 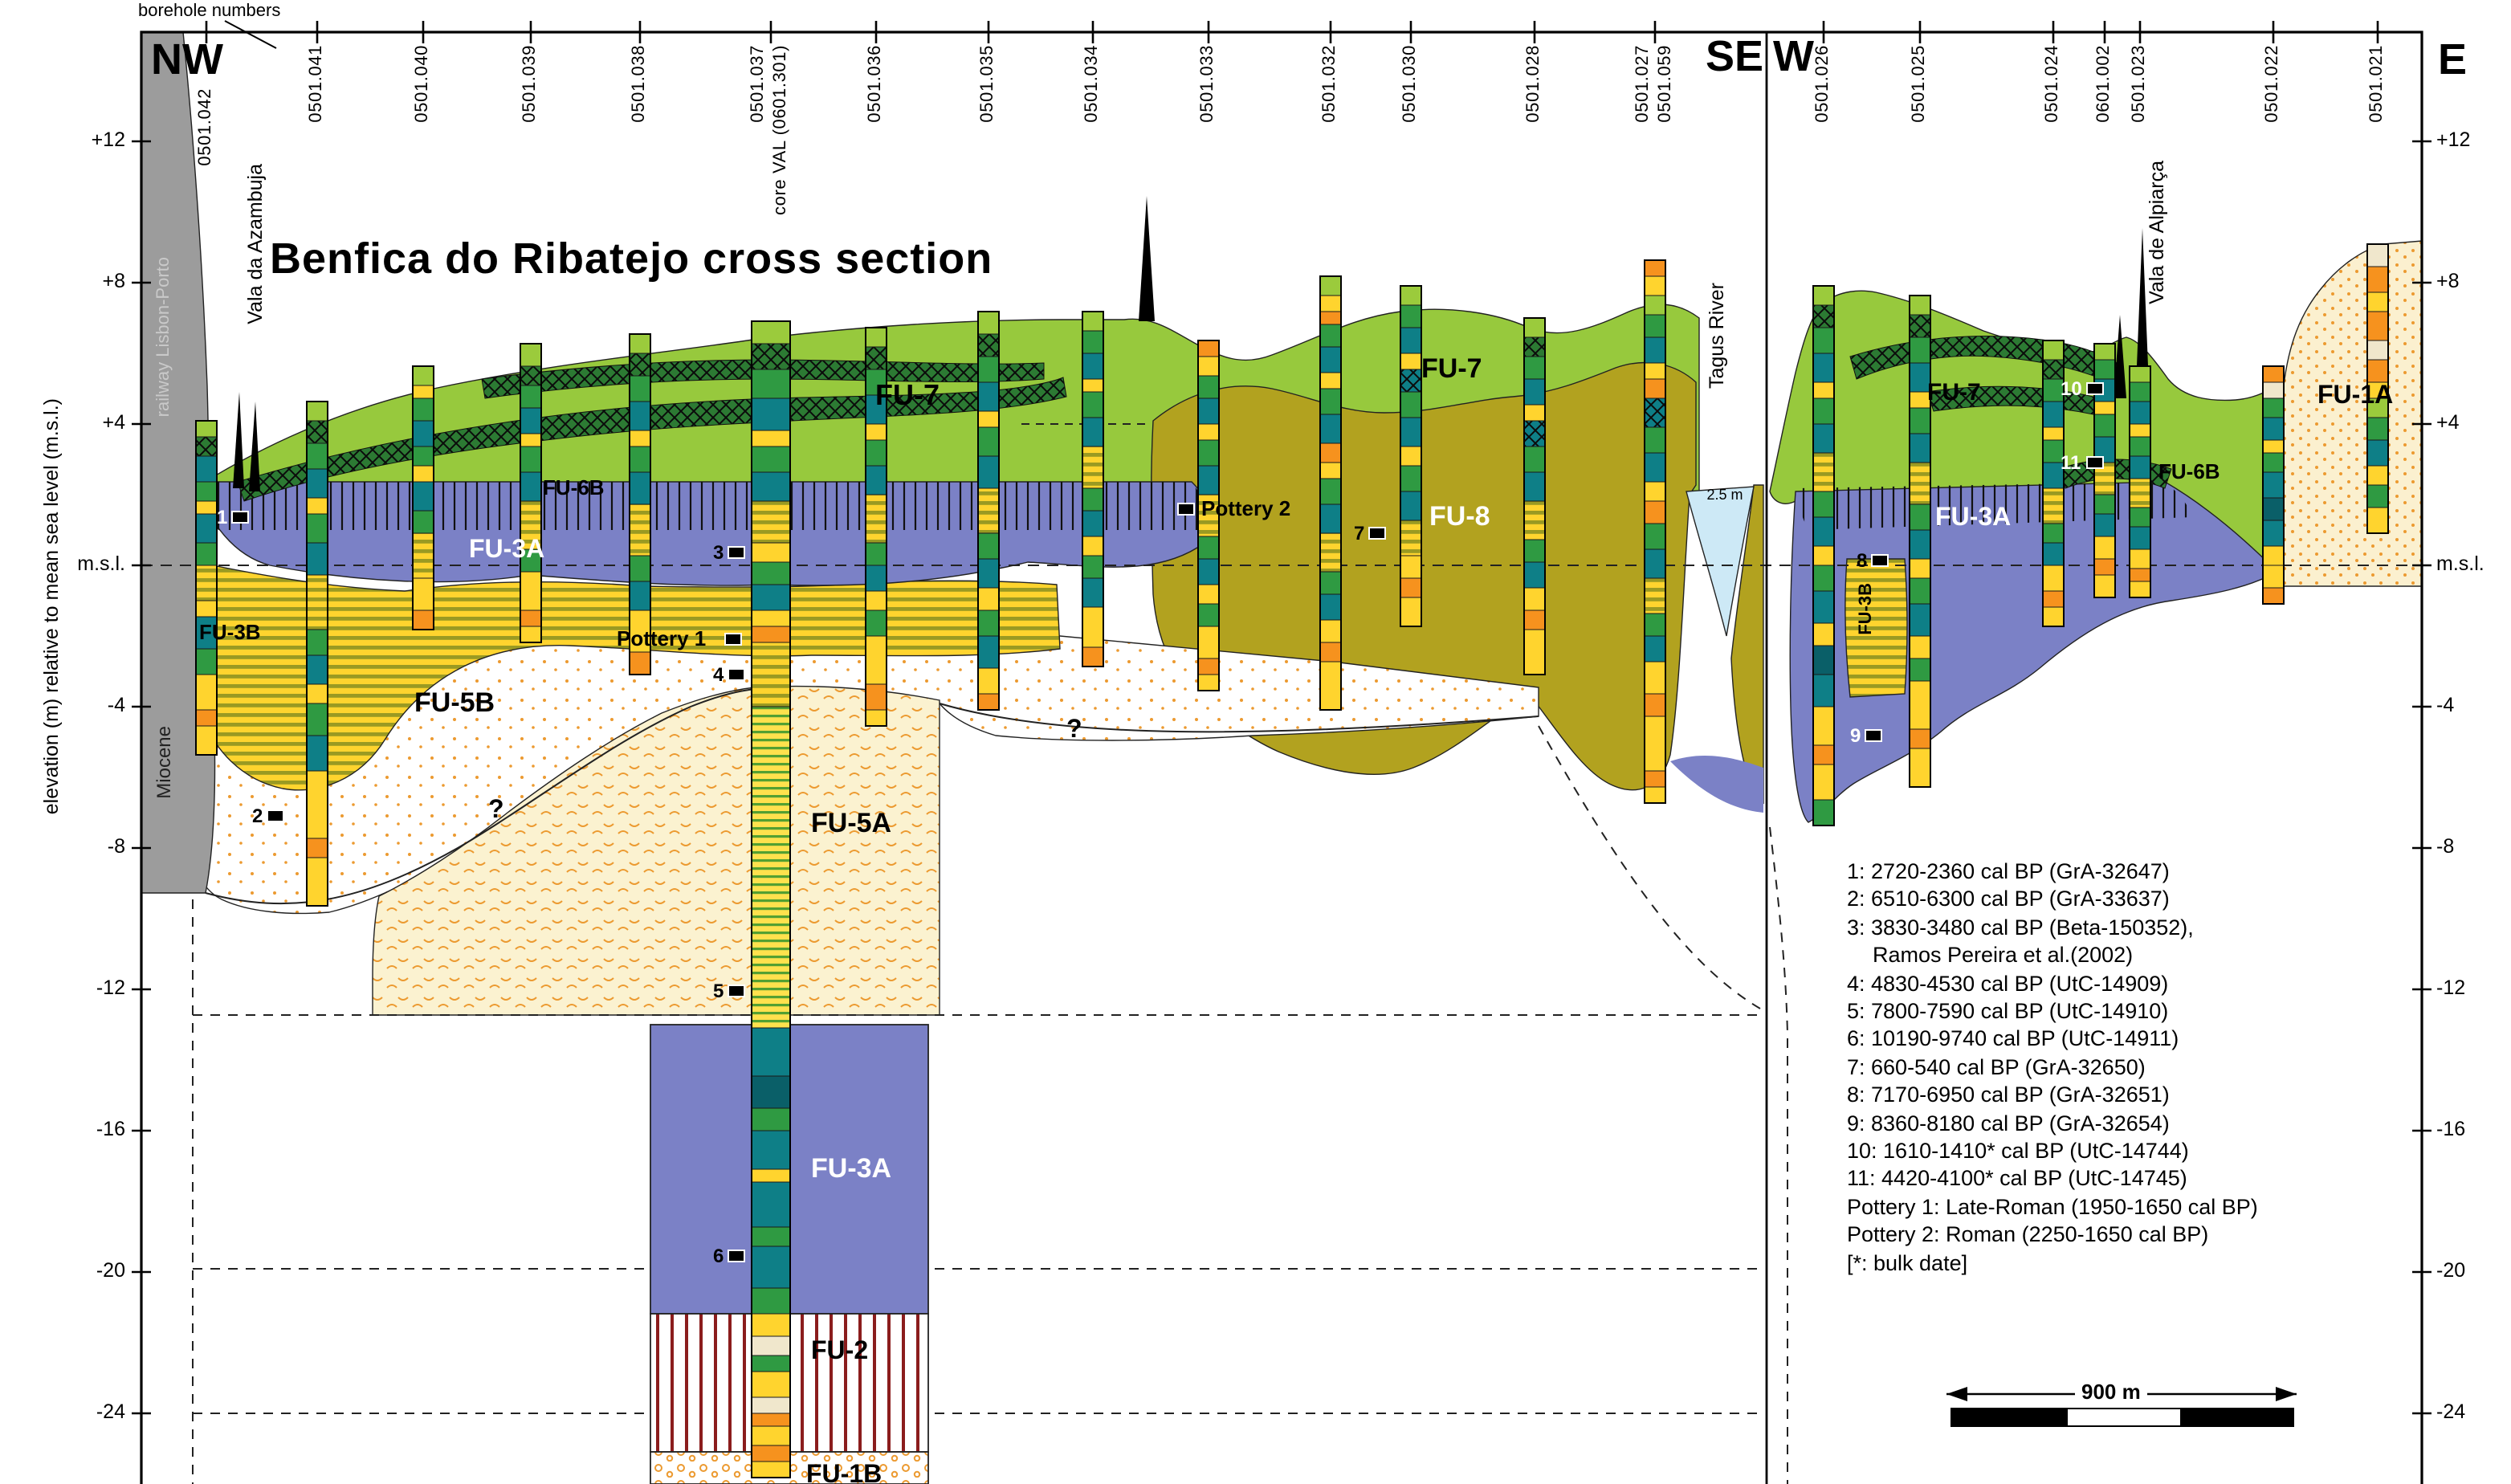 What do you see at coordinates (1876, 628) in the screenshot?
I see `fu3b-right-column` at bounding box center [1876, 628].